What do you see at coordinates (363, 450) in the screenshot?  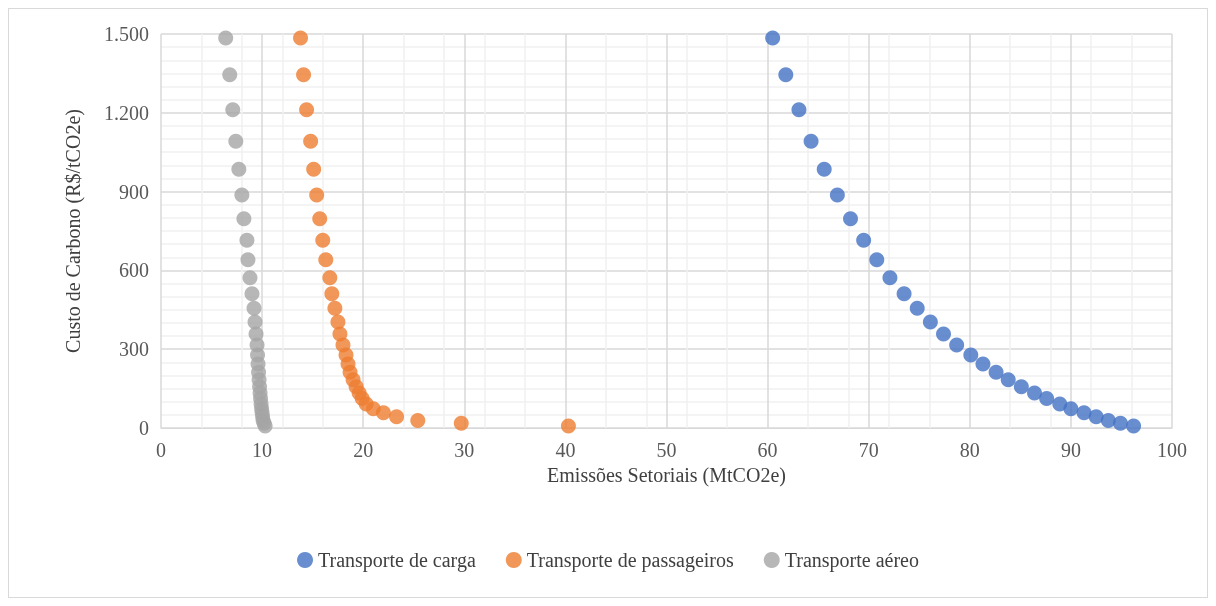 I see `x-tick-label: 20` at bounding box center [363, 450].